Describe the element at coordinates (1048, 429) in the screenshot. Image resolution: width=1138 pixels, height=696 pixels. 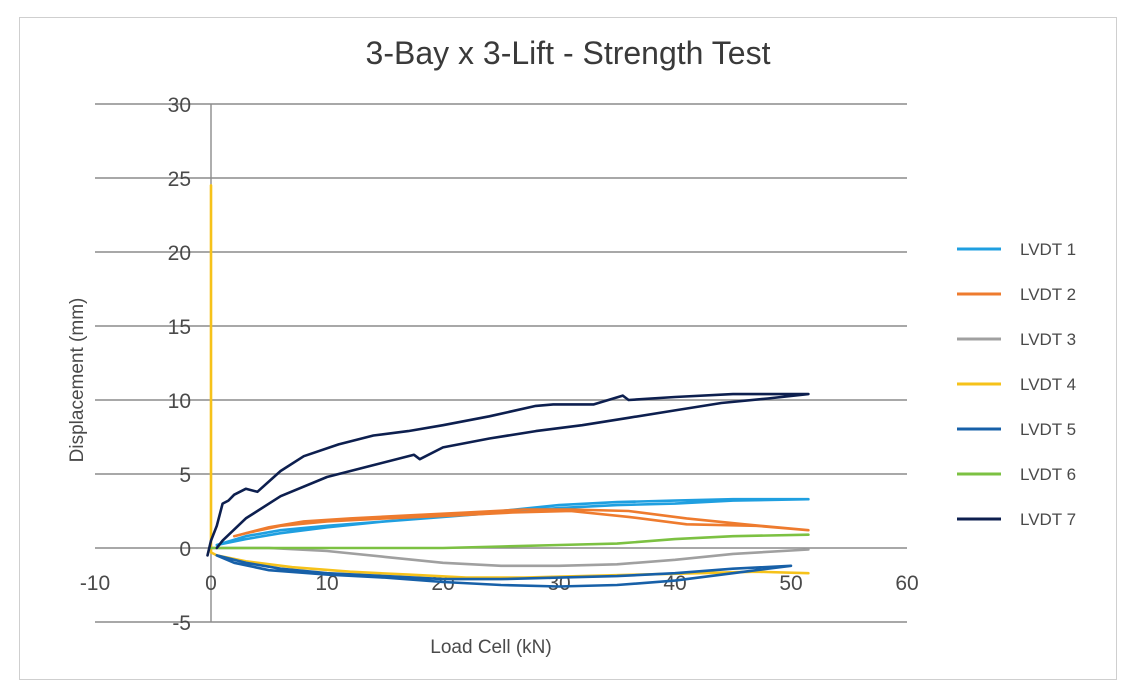
I see `legend-label-lvdt-5: LVDT 5` at that location.